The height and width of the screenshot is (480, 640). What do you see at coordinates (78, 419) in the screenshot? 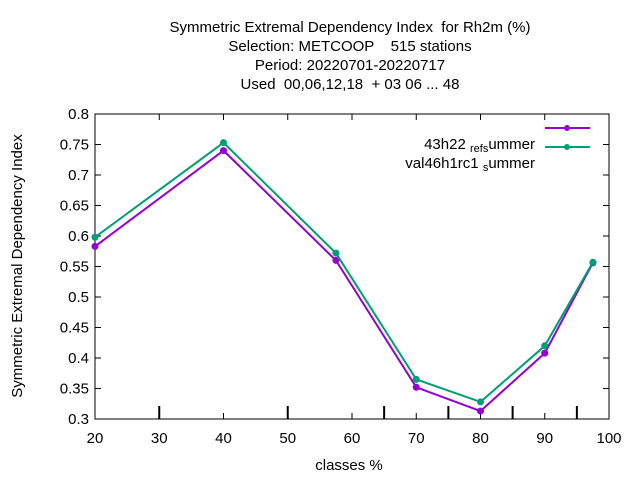
I see `y-tick-label-0: 0.3` at bounding box center [78, 419].